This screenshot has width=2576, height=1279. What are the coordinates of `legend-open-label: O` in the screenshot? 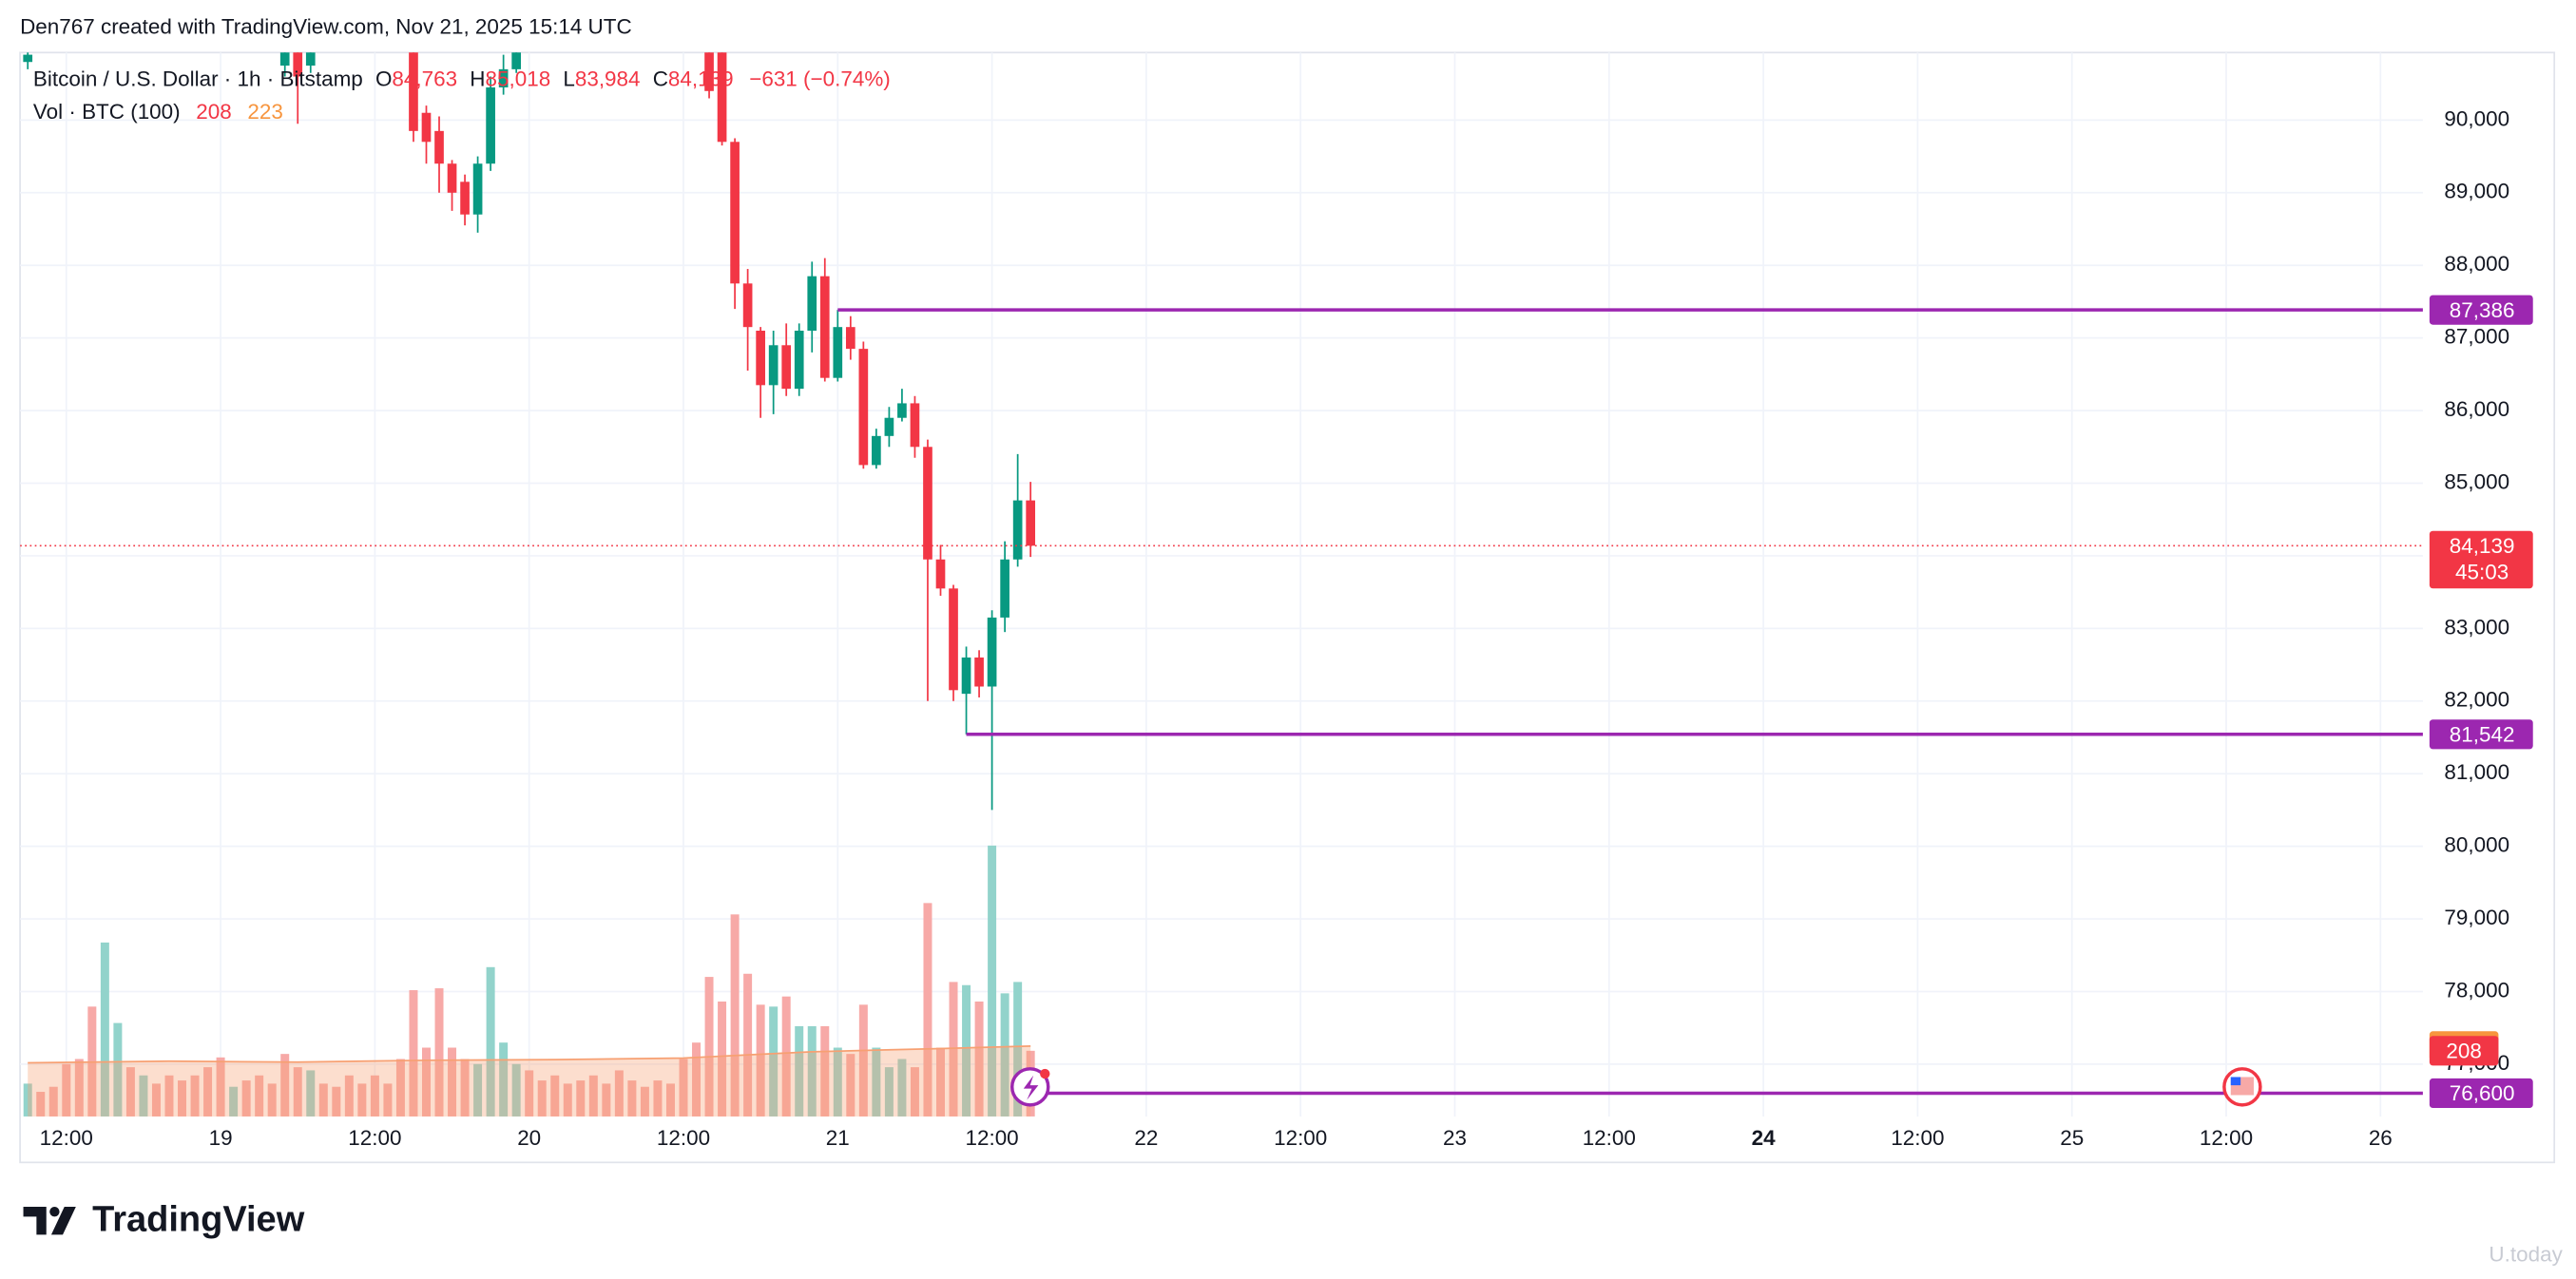 It's located at (383, 79).